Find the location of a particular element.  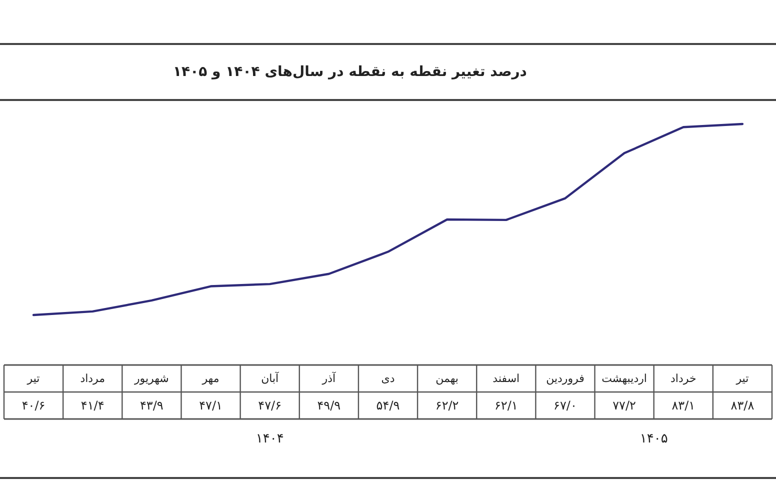

x-tick-label: فروردین is located at coordinates (565, 378).